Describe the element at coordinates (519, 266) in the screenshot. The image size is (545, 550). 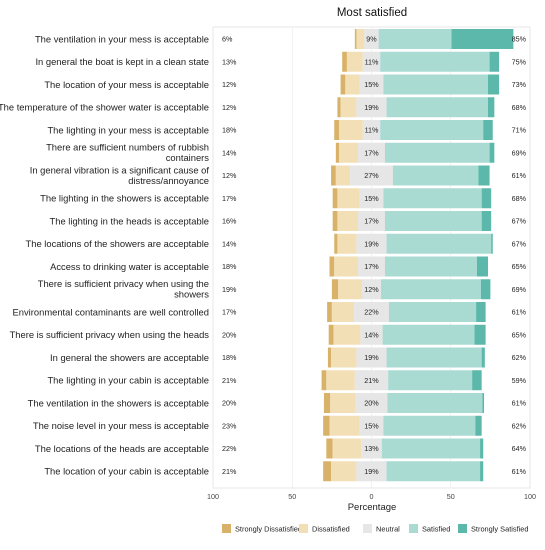
I see `right-total-label: 65%` at that location.